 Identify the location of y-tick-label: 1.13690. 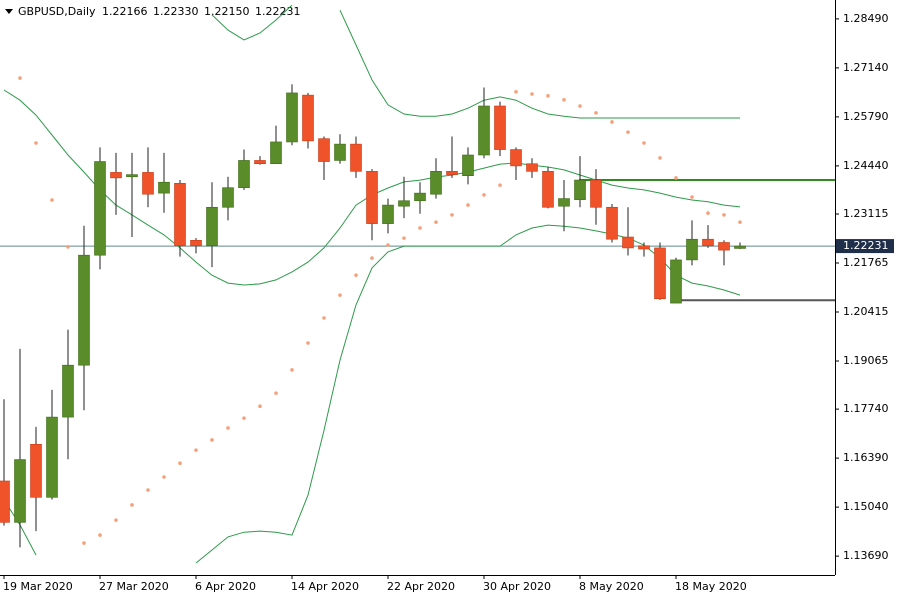
(866, 555).